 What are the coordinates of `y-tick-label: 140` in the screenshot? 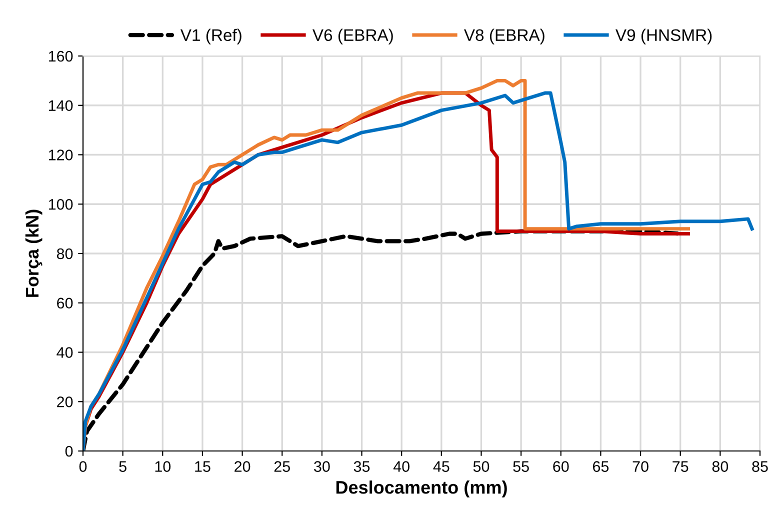 It's located at (60, 106).